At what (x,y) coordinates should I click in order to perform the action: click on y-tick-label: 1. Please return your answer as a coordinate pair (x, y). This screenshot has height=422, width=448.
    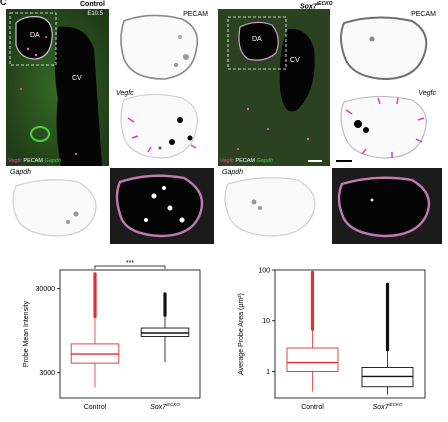
    Looking at the image, I should click on (268, 372).